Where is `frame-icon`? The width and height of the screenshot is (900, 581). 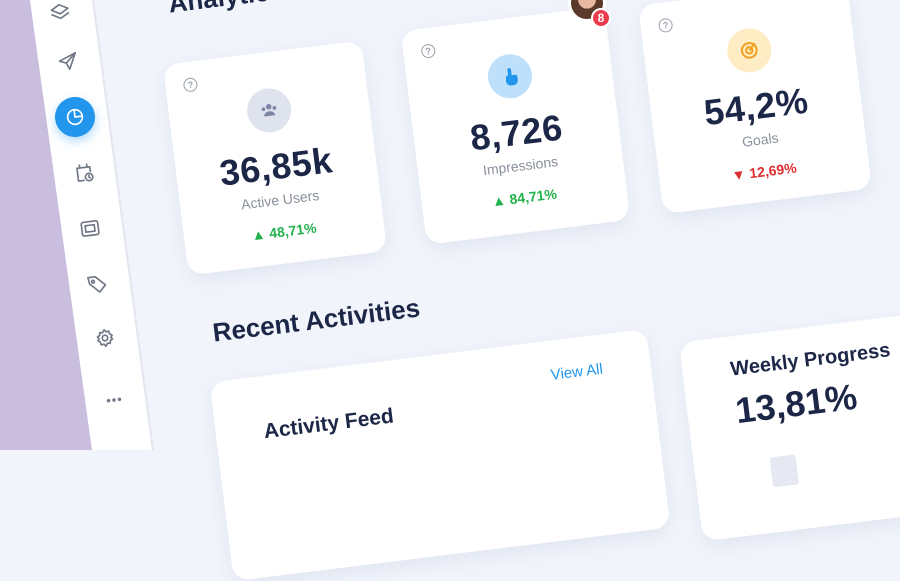
frame-icon is located at coordinates (90, 228).